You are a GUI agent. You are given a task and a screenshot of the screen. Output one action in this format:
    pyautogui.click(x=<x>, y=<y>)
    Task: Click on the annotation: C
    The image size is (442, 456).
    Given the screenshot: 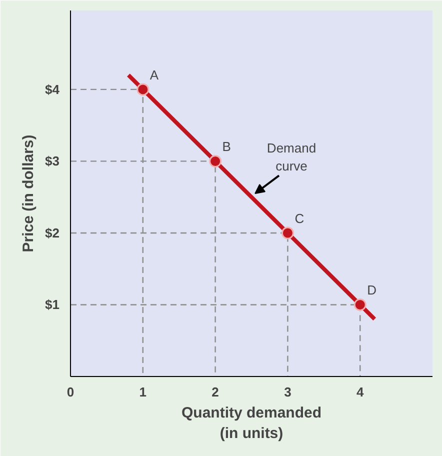 What is the action you would take?
    pyautogui.click(x=299, y=218)
    